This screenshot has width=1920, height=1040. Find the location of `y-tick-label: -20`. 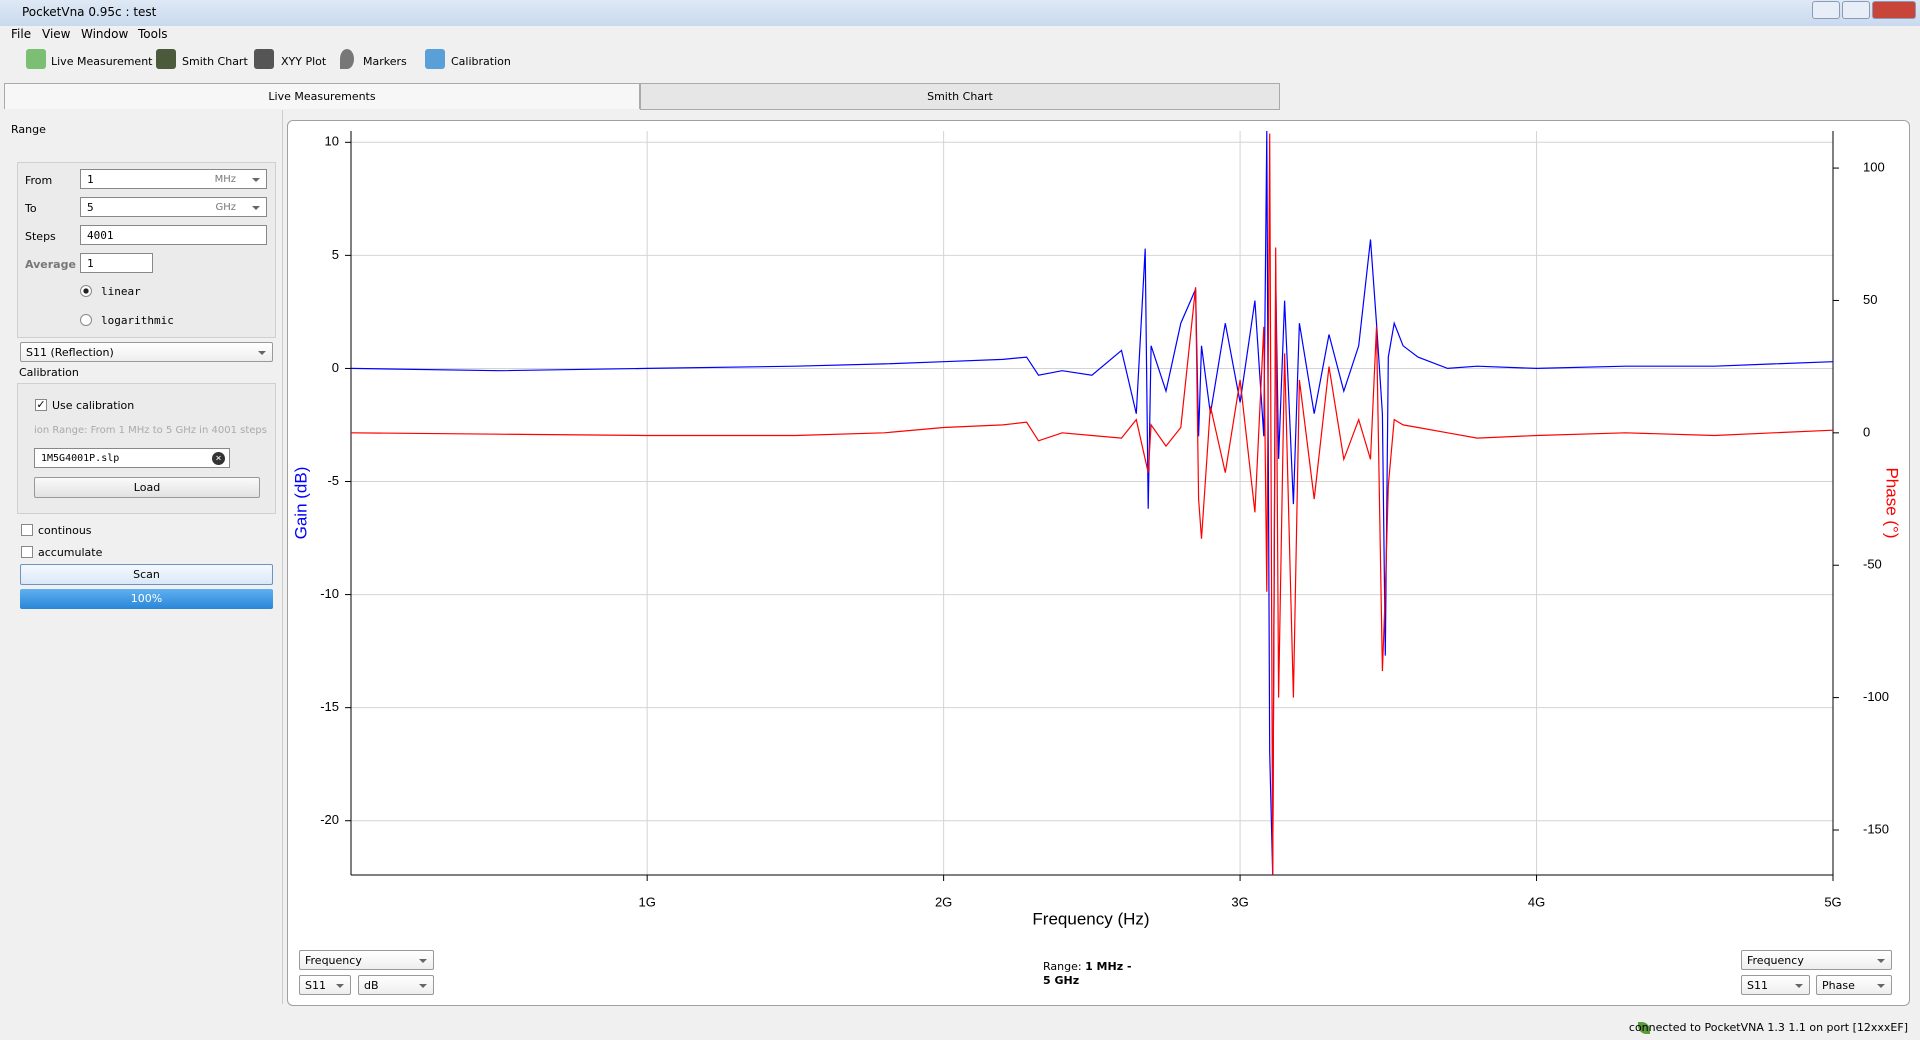

y-tick-label: -20 is located at coordinates (329, 819).